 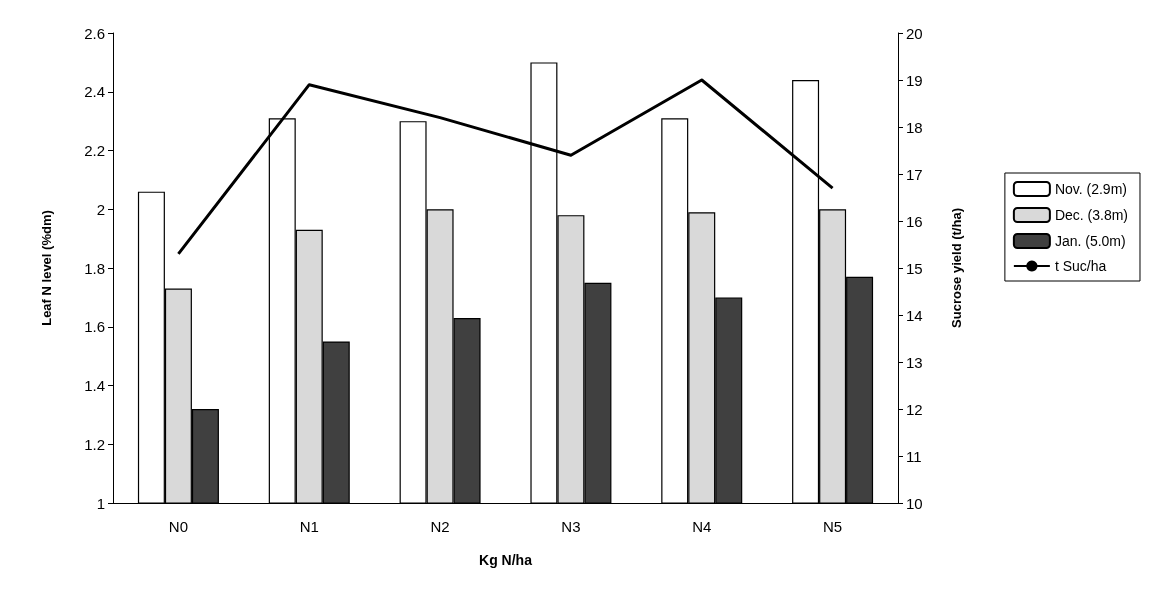 I want to click on y-tick-label: 2.6, so click(x=94, y=33).